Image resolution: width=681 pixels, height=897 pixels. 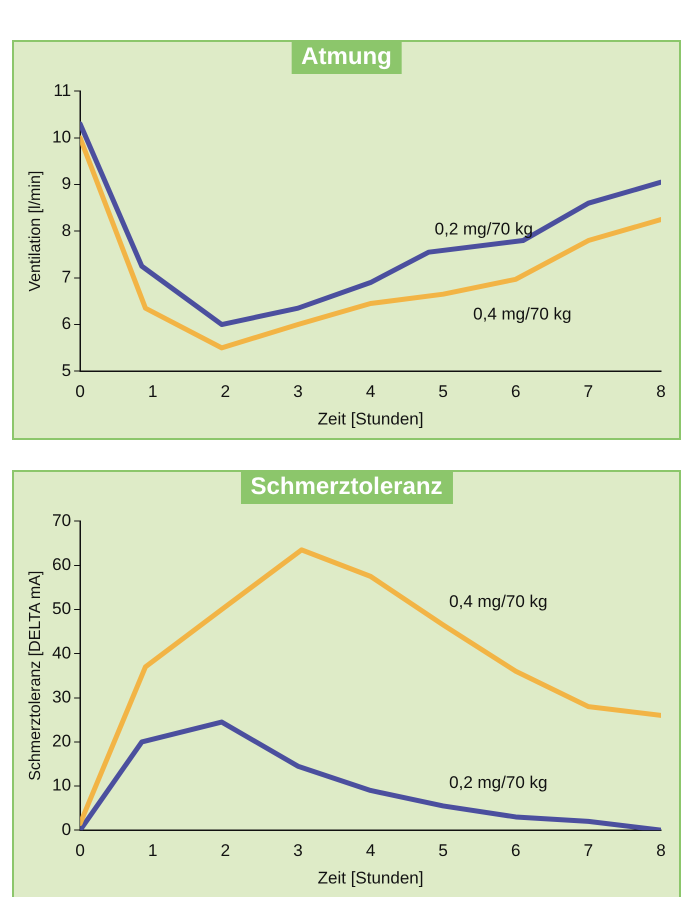 What do you see at coordinates (35, 675) in the screenshot?
I see `y-axis-title: Schmerztoleranz [DELTA mA]` at bounding box center [35, 675].